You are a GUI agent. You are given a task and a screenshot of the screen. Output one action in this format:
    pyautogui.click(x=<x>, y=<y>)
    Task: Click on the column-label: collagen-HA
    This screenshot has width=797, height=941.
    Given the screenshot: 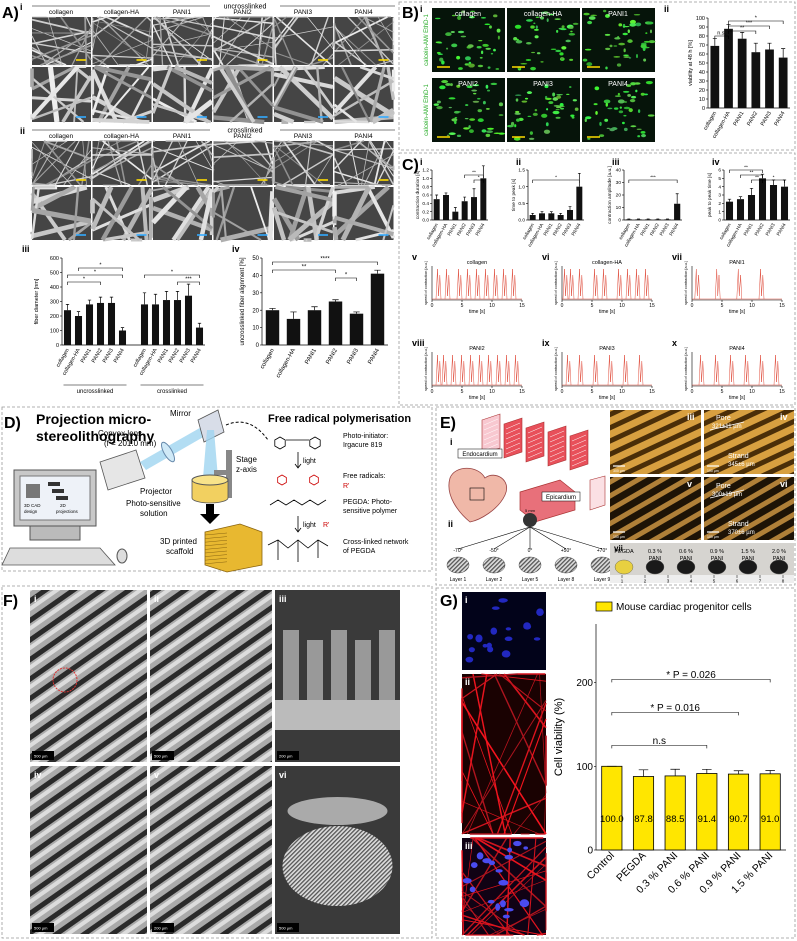 What is the action you would take?
    pyautogui.click(x=122, y=12)
    